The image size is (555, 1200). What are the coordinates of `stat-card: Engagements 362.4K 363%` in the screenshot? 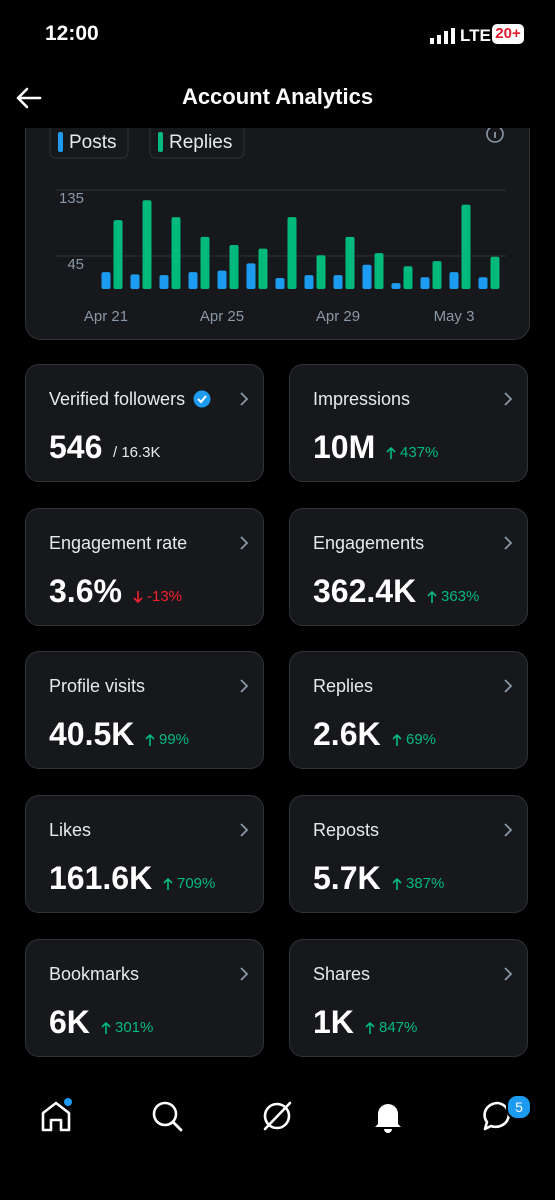 It's located at (408, 566).